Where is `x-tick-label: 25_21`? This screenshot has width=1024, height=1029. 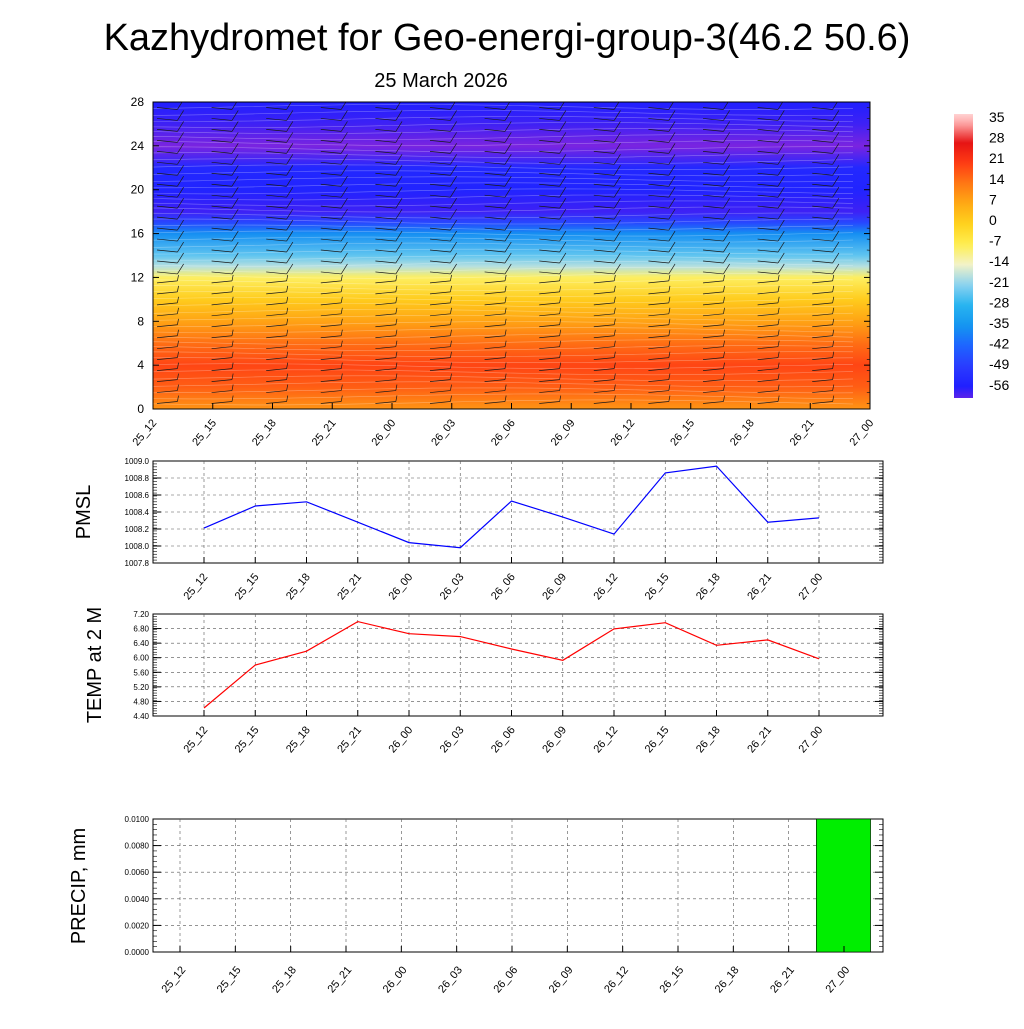
x-tick-label: 25_21 is located at coordinates (349, 586).